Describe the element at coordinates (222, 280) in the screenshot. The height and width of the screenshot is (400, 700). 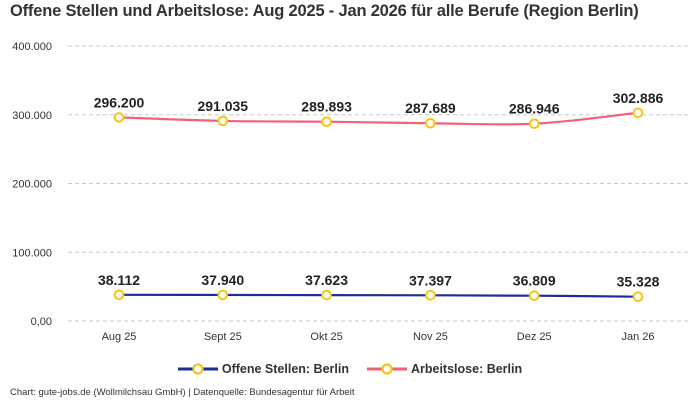
I see `data-label: 37.940` at that location.